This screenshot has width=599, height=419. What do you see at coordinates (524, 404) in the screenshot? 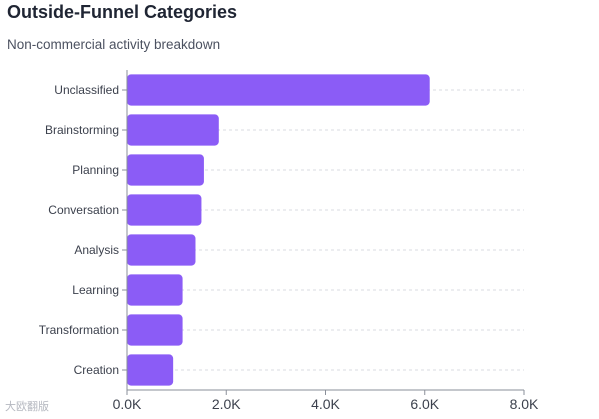
I see `x-tick-label: 8.0K` at bounding box center [524, 404].